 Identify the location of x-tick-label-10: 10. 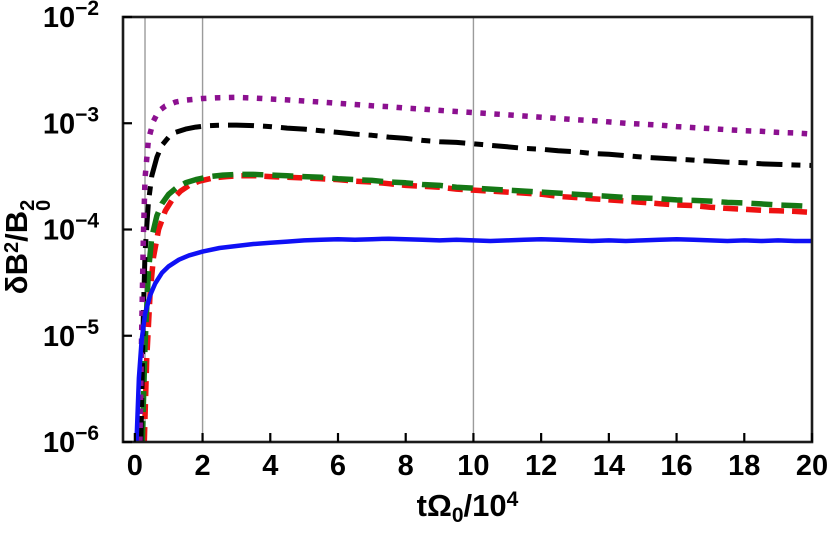
(473, 466).